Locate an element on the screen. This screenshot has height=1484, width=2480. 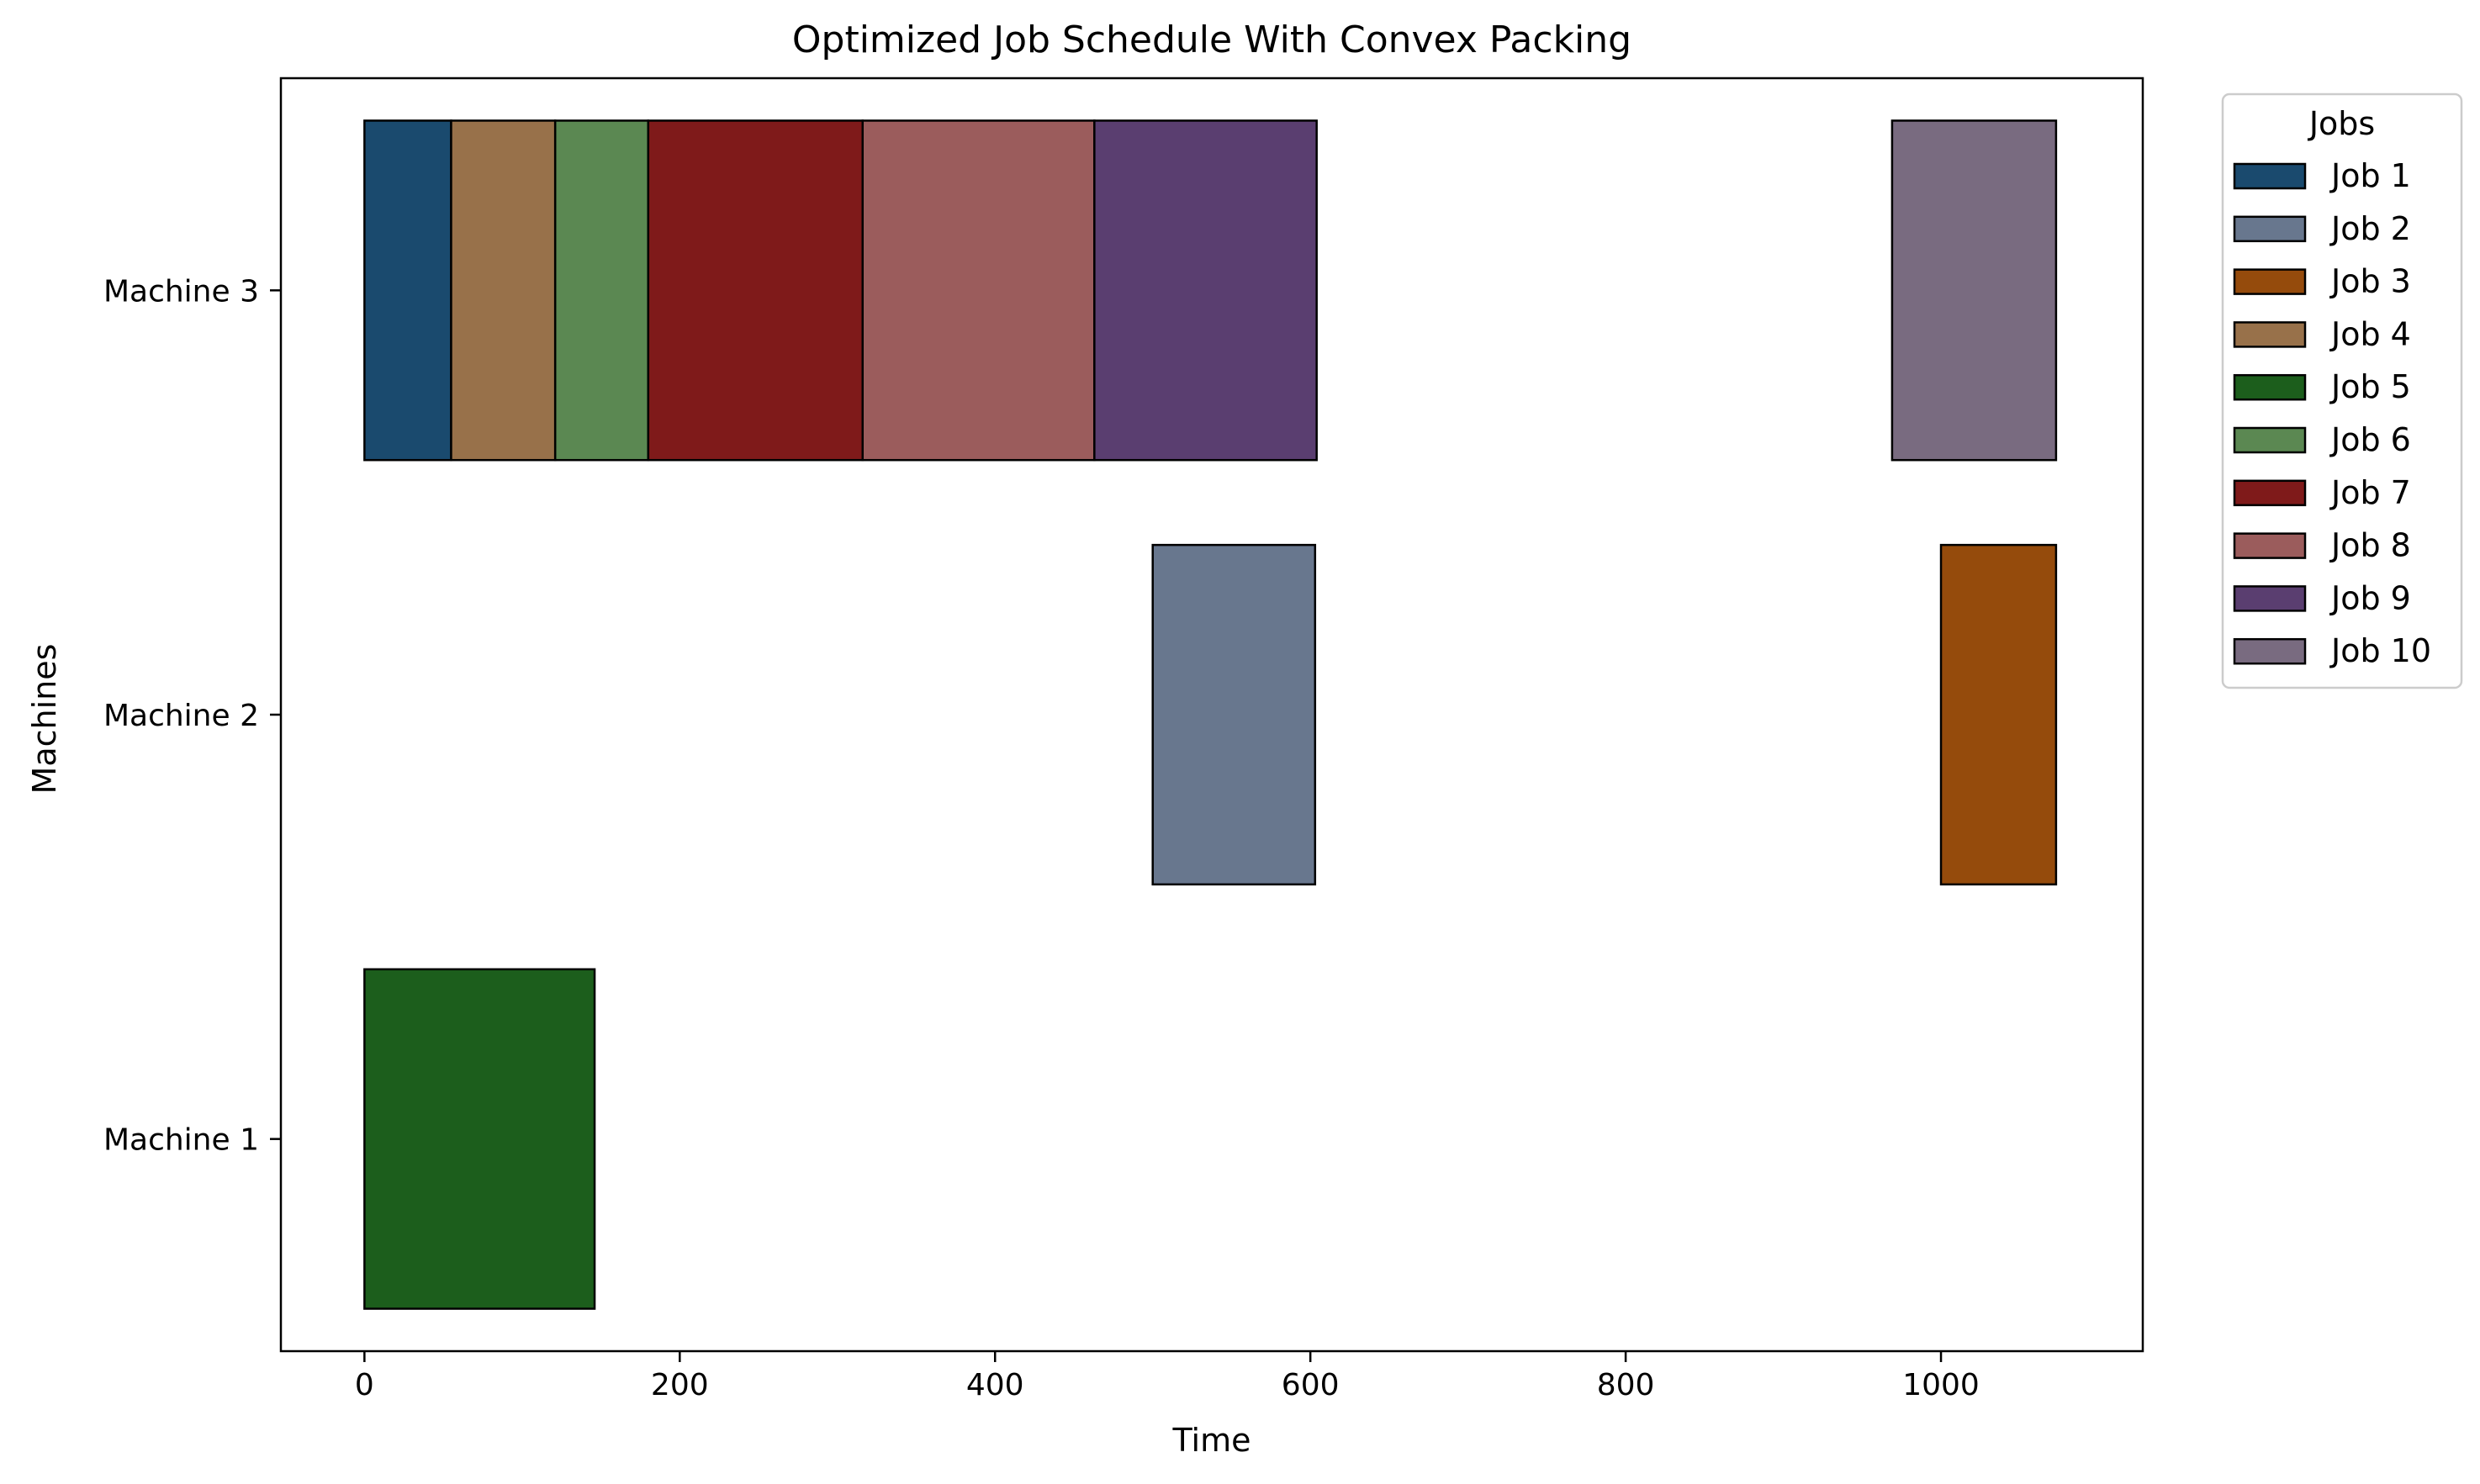
legend-label: Job 4 is located at coordinates (2370, 333).